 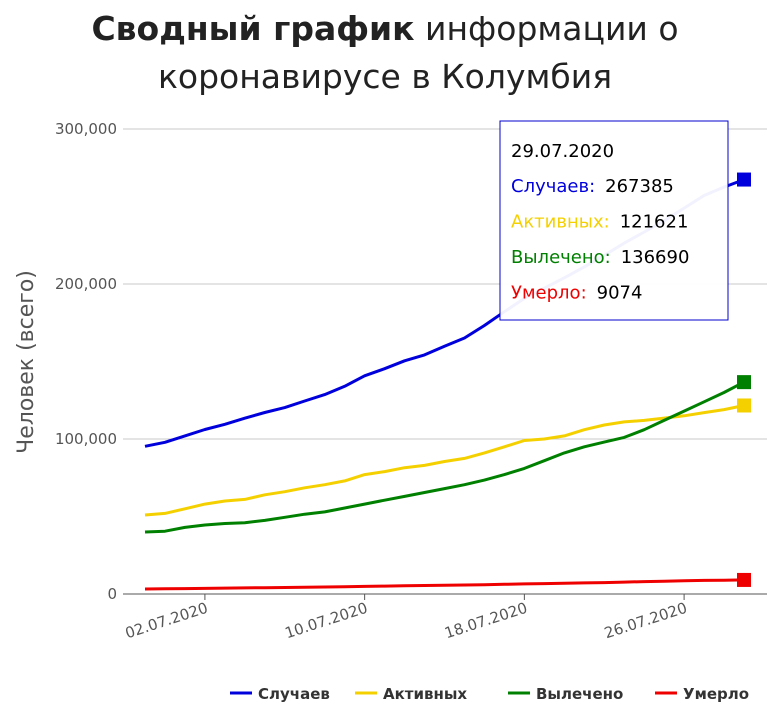 What do you see at coordinates (86, 439) in the screenshot?
I see `y-tick-label: 100,000` at bounding box center [86, 439].